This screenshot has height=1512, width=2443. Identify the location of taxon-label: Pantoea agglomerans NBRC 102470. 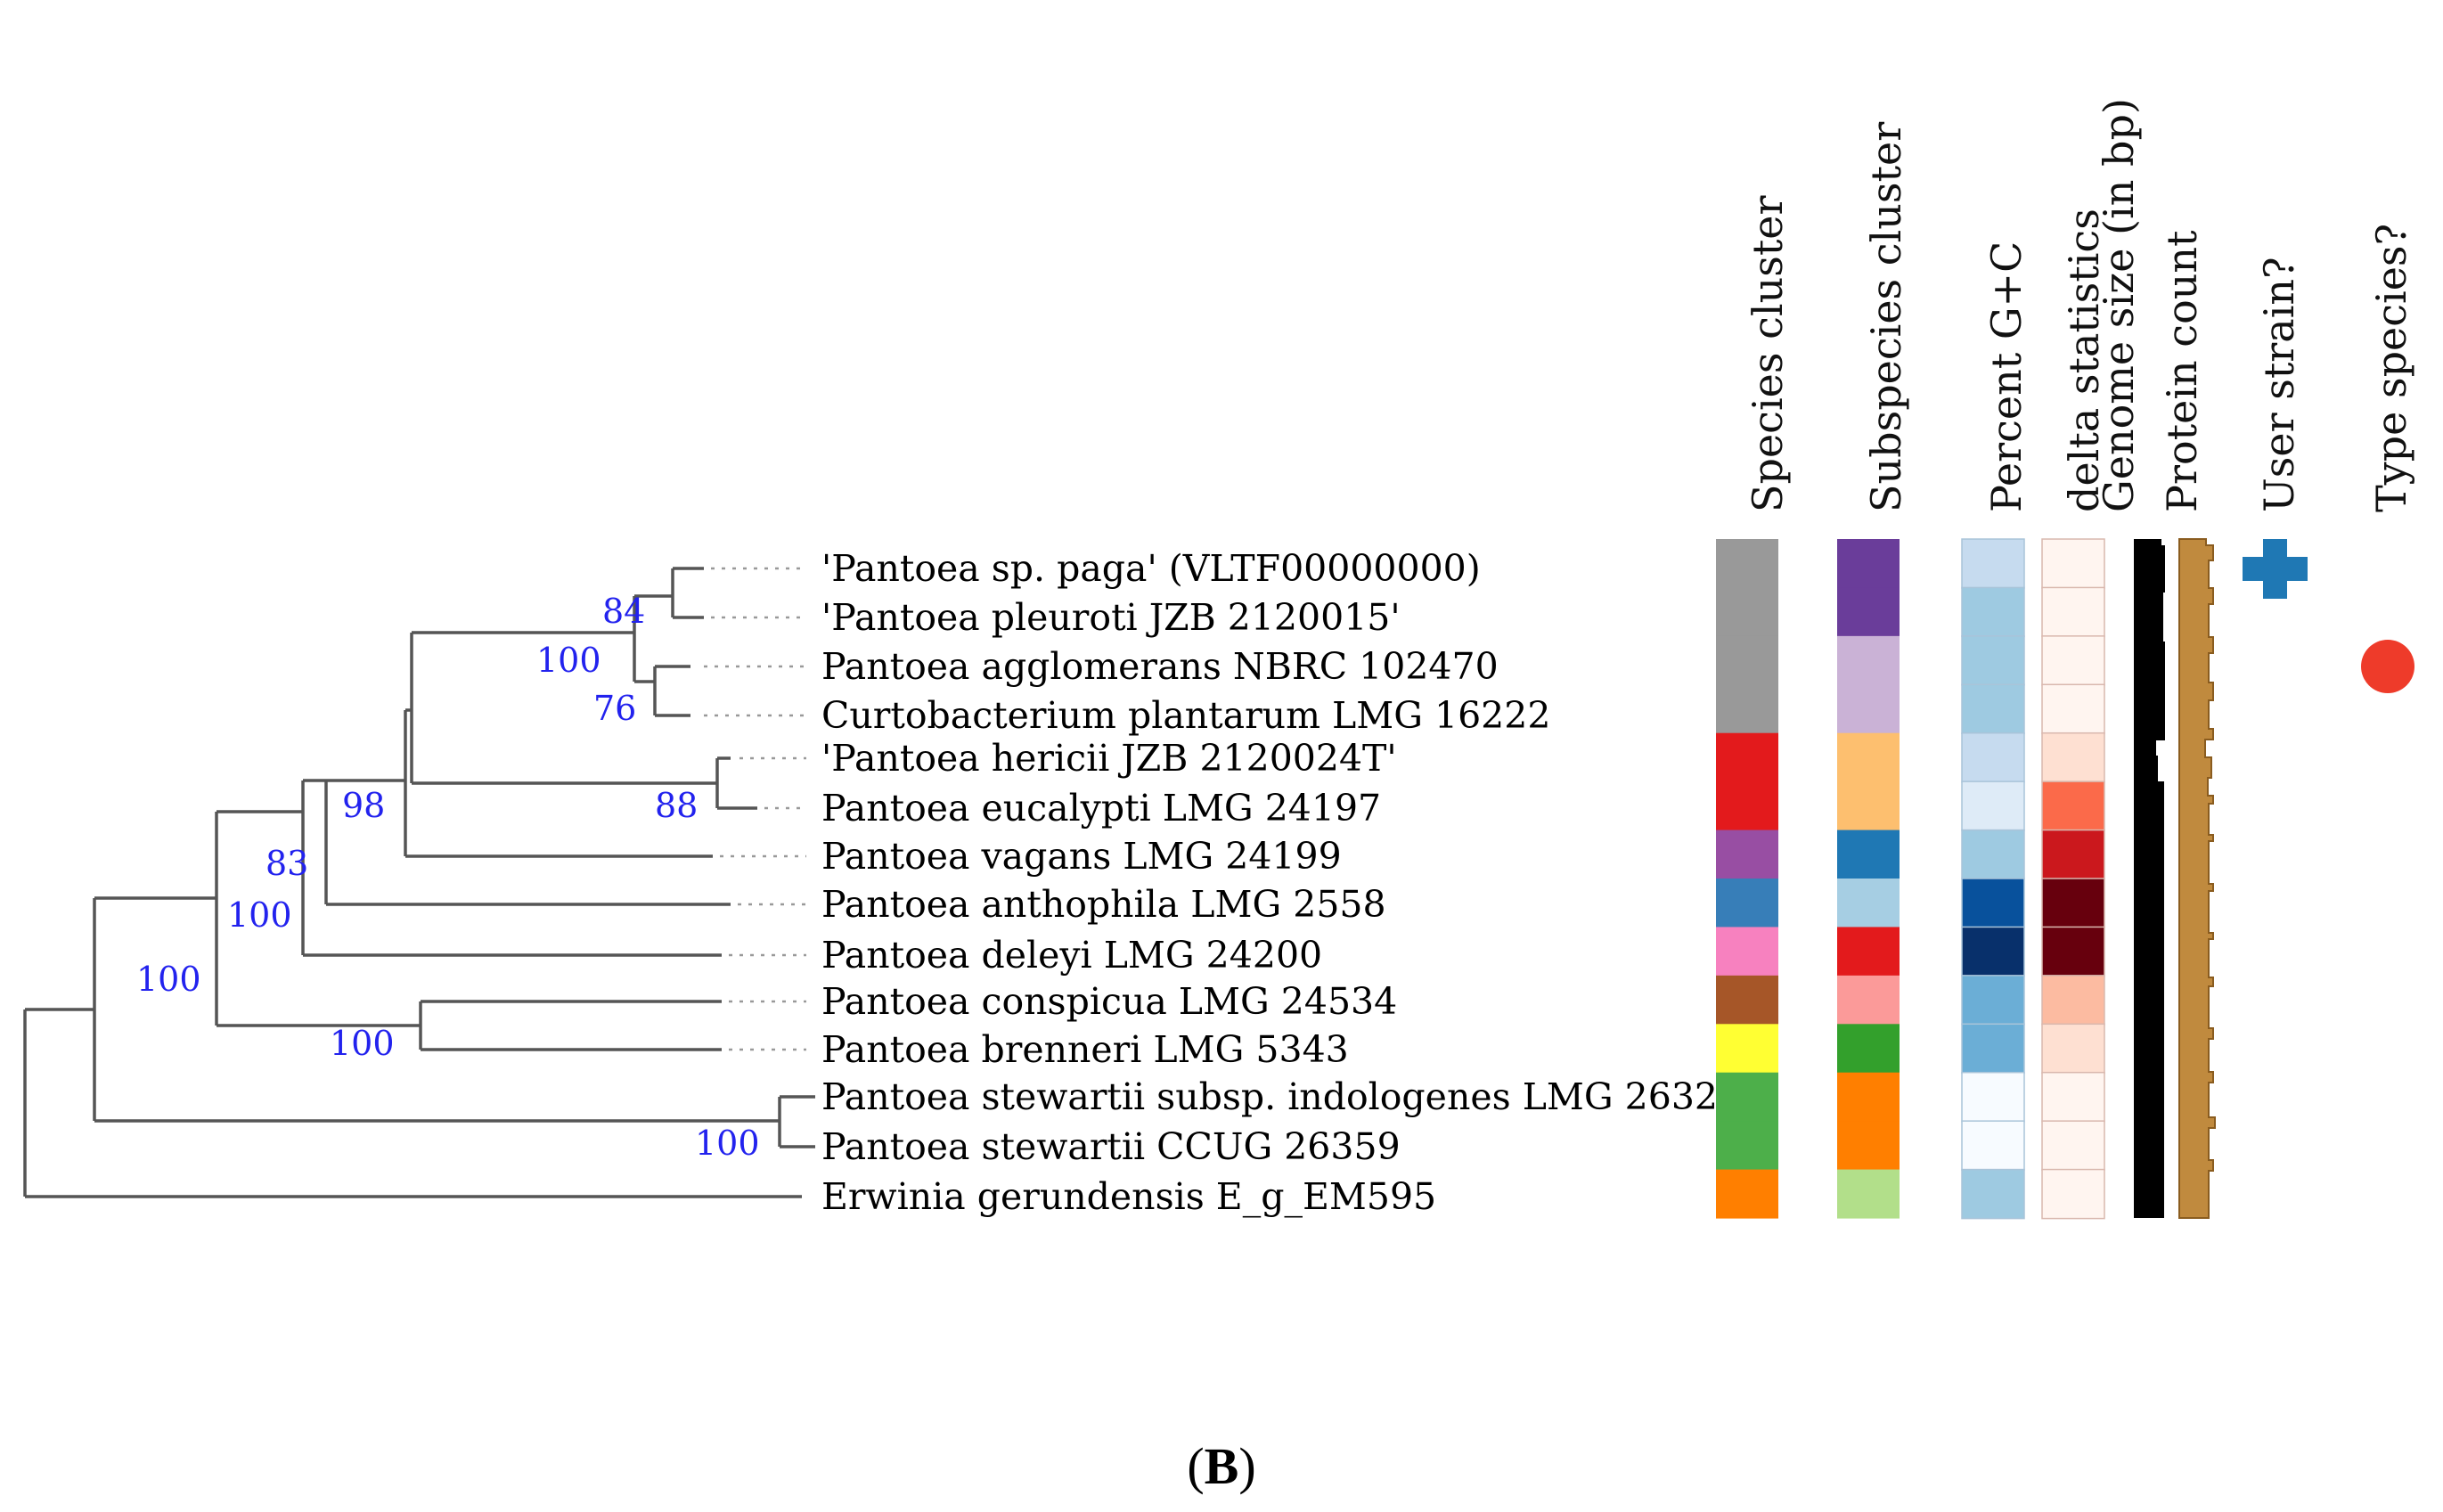
(1160, 667).